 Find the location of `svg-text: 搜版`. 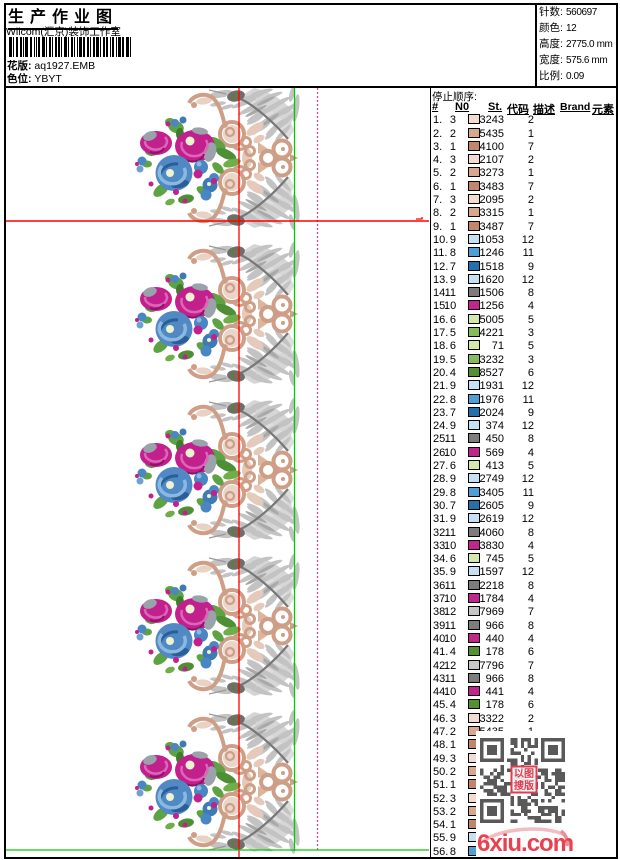

svg-text: 搜版 is located at coordinates (524, 785).